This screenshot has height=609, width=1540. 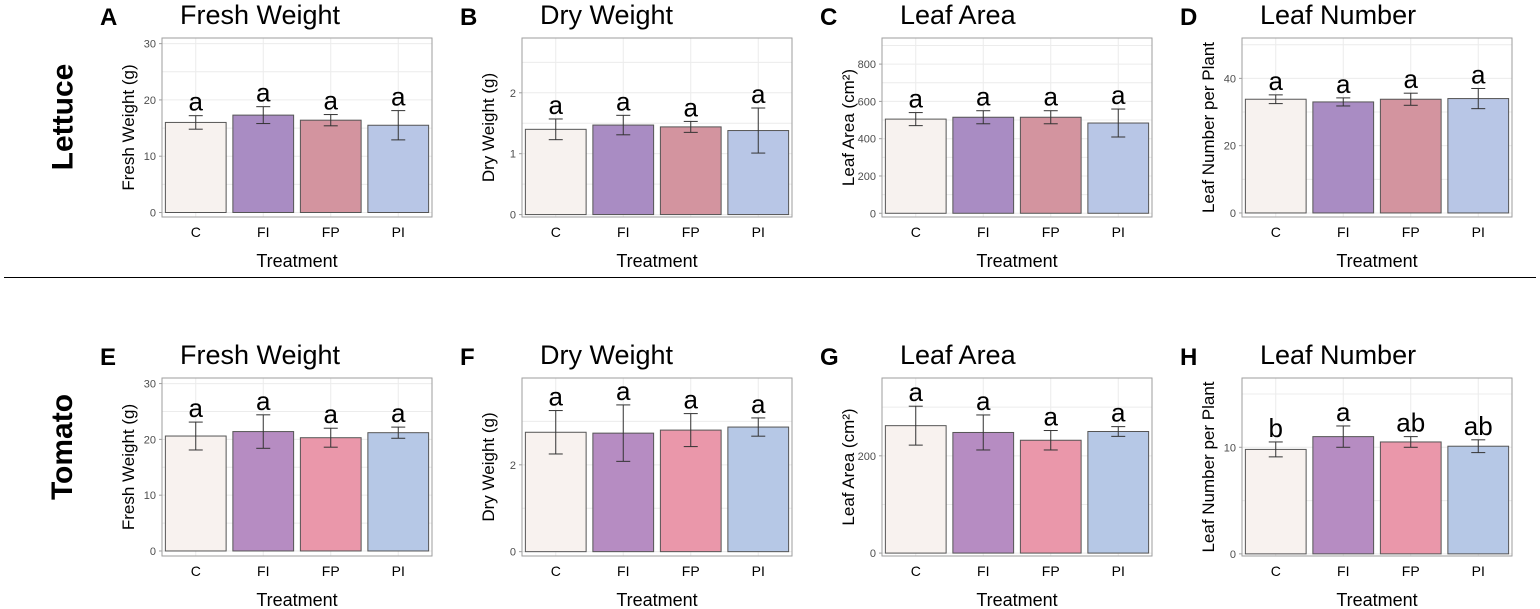 I want to click on panel-d-xtick-fi: FI, so click(x=1343, y=232).